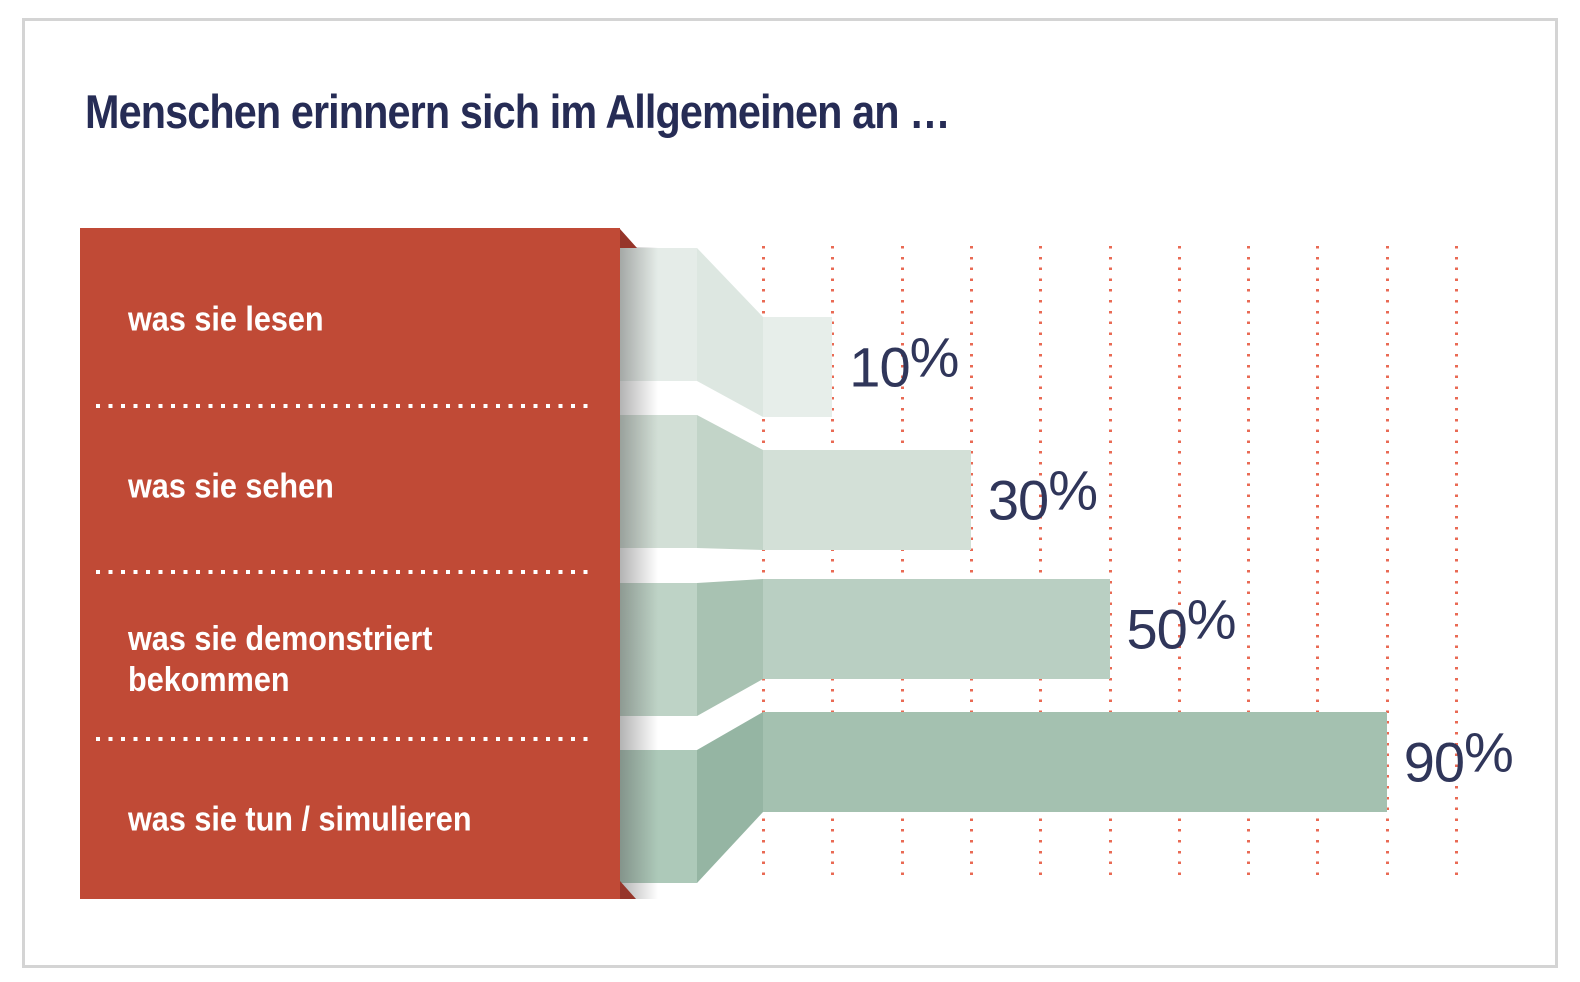 Image resolution: width=1580 pixels, height=982 pixels. I want to click on grid-line-80pct, so click(1318, 563).